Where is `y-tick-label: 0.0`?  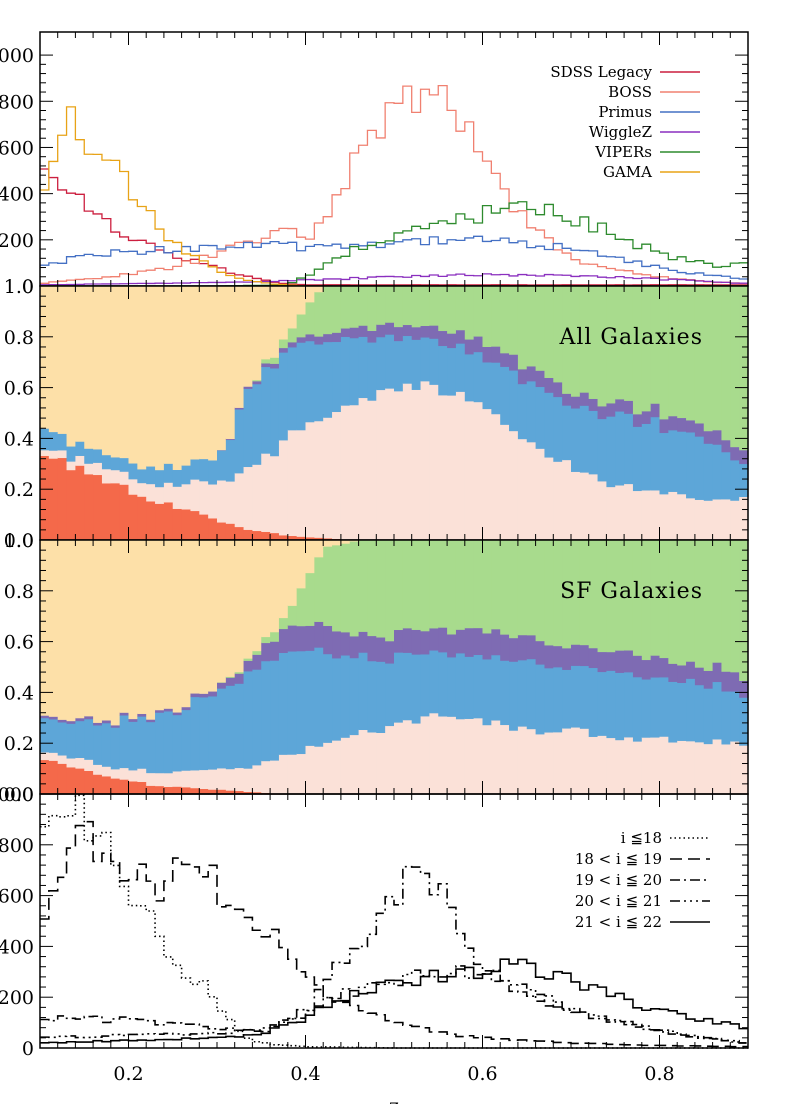
y-tick-label: 0.0 is located at coordinates (19, 795).